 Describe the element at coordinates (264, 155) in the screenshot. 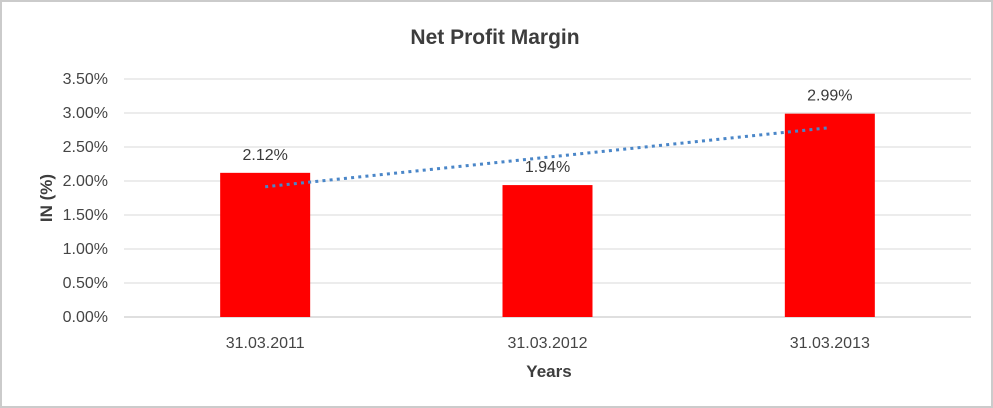

I see `bar-value-label: 2.12%` at that location.